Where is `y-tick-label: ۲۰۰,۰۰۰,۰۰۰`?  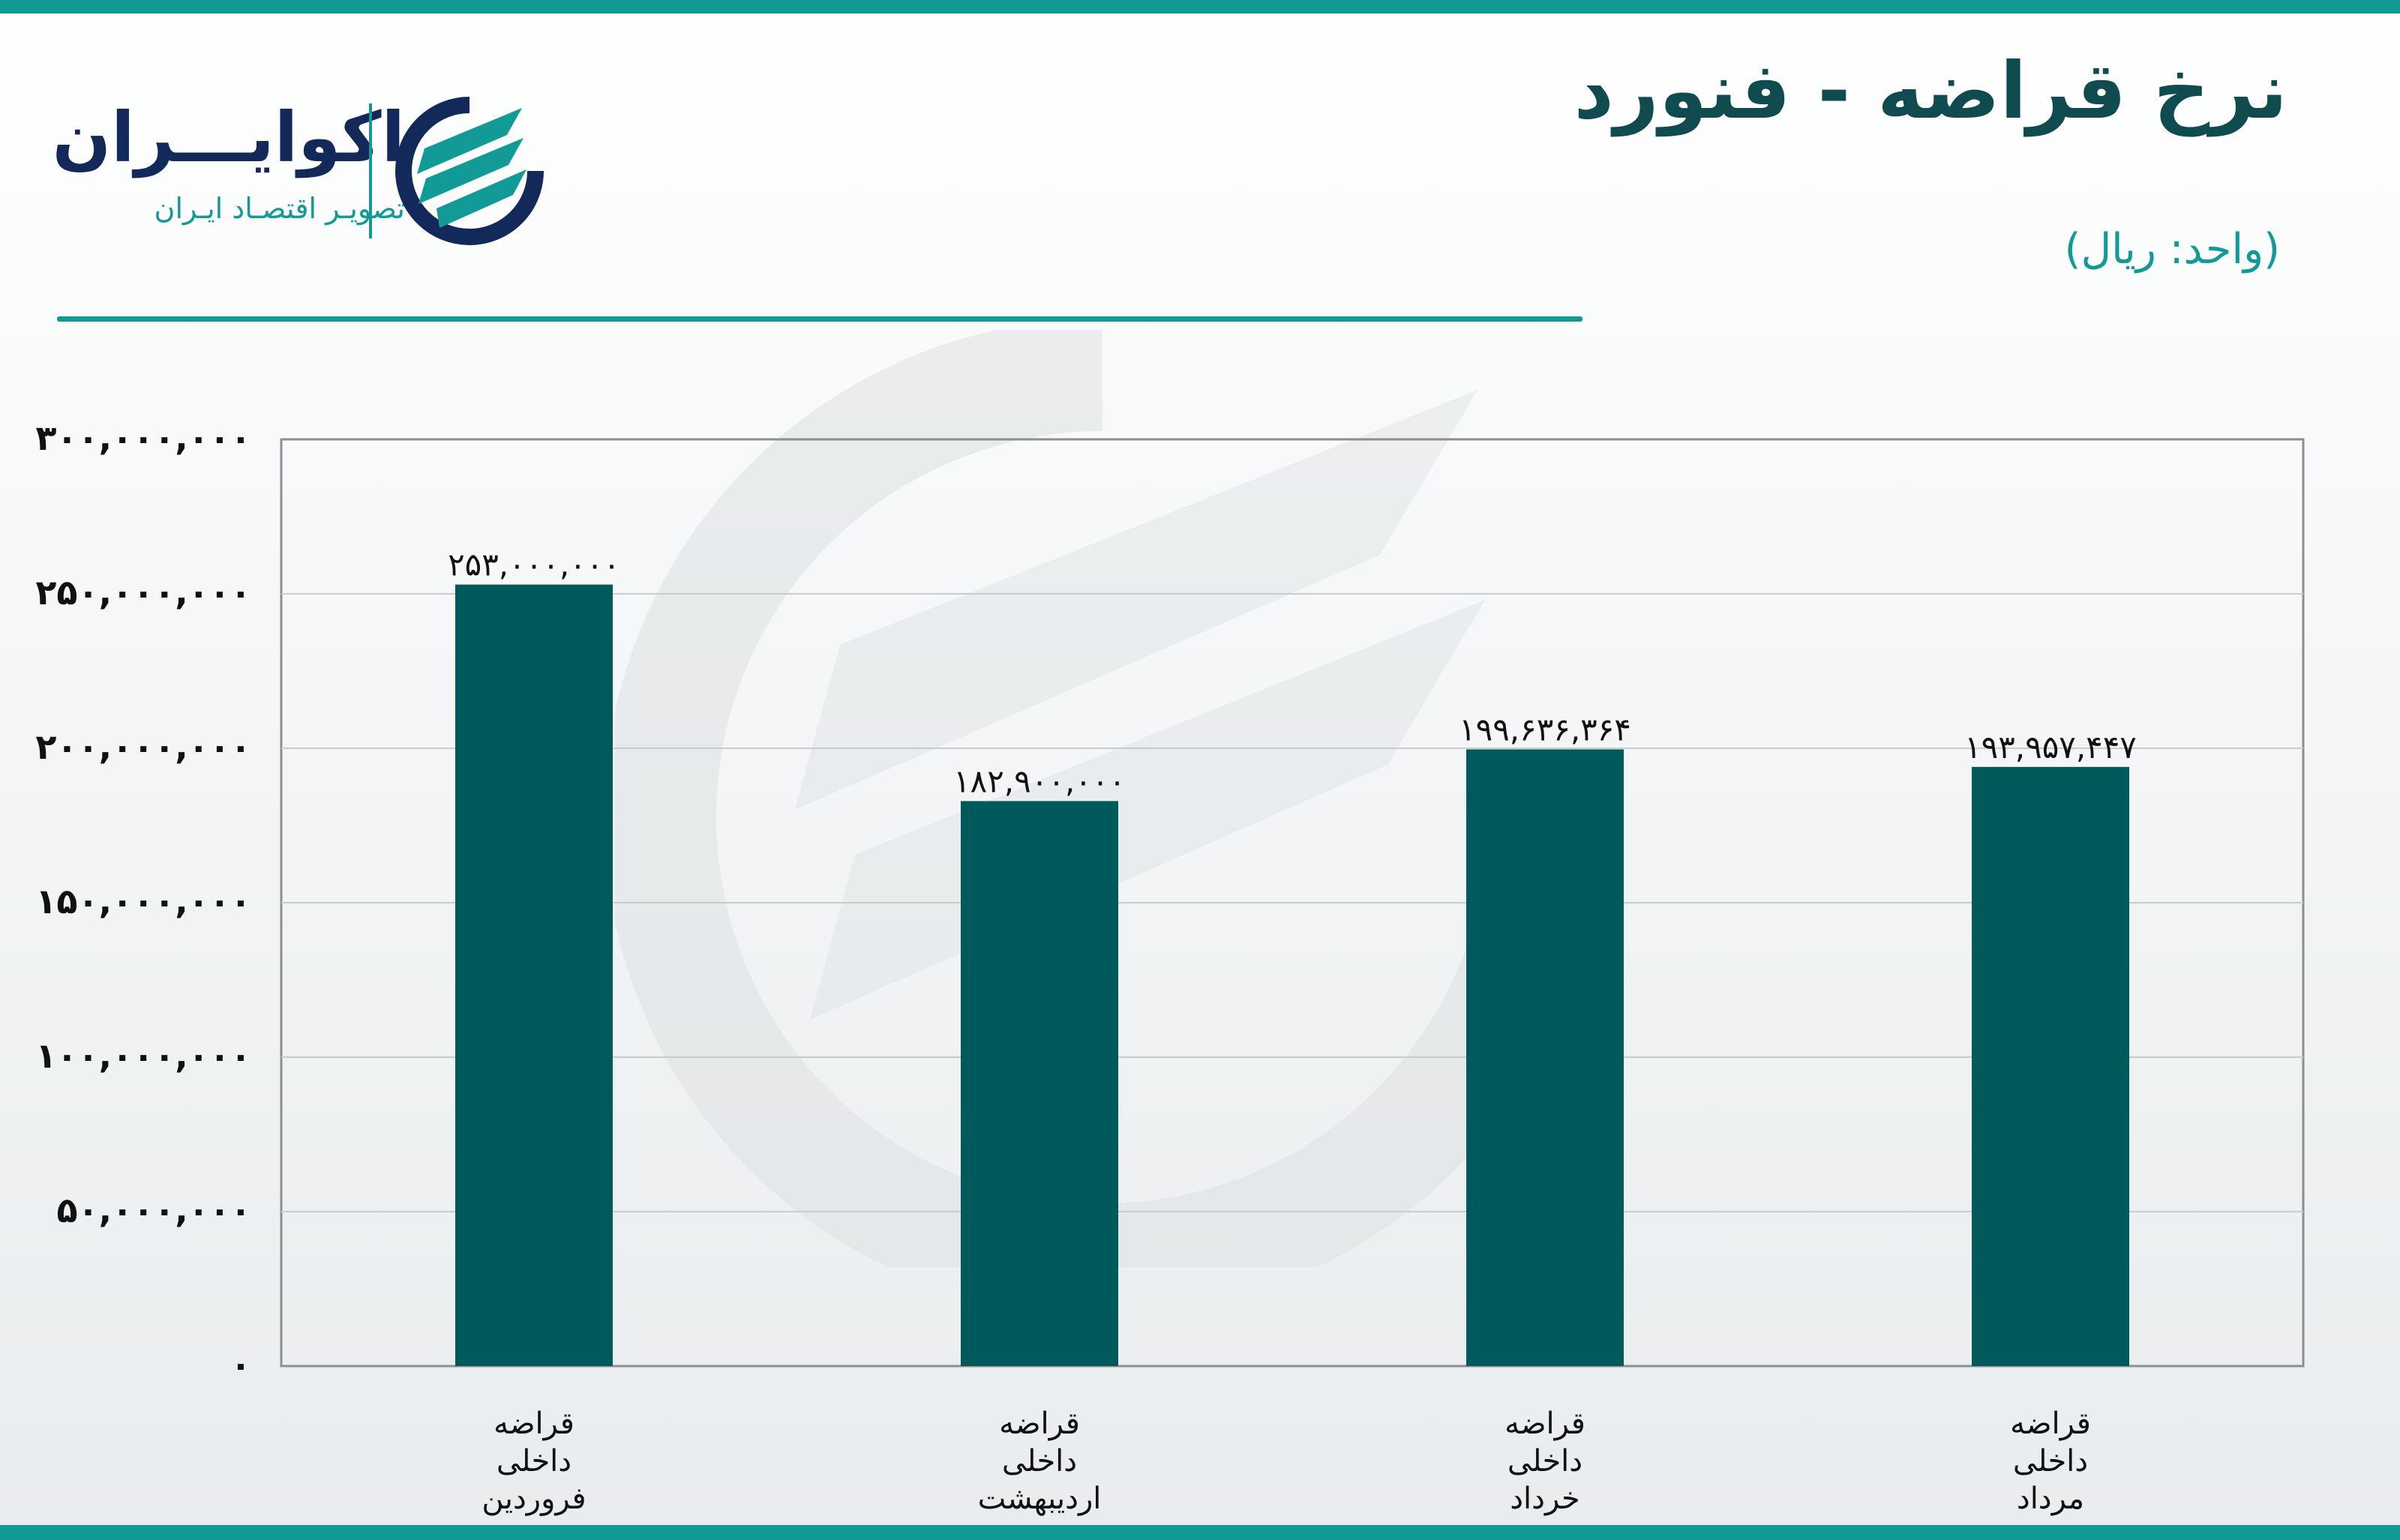
y-tick-label: ۲۰۰,۰۰۰,۰۰۰ is located at coordinates (143, 747).